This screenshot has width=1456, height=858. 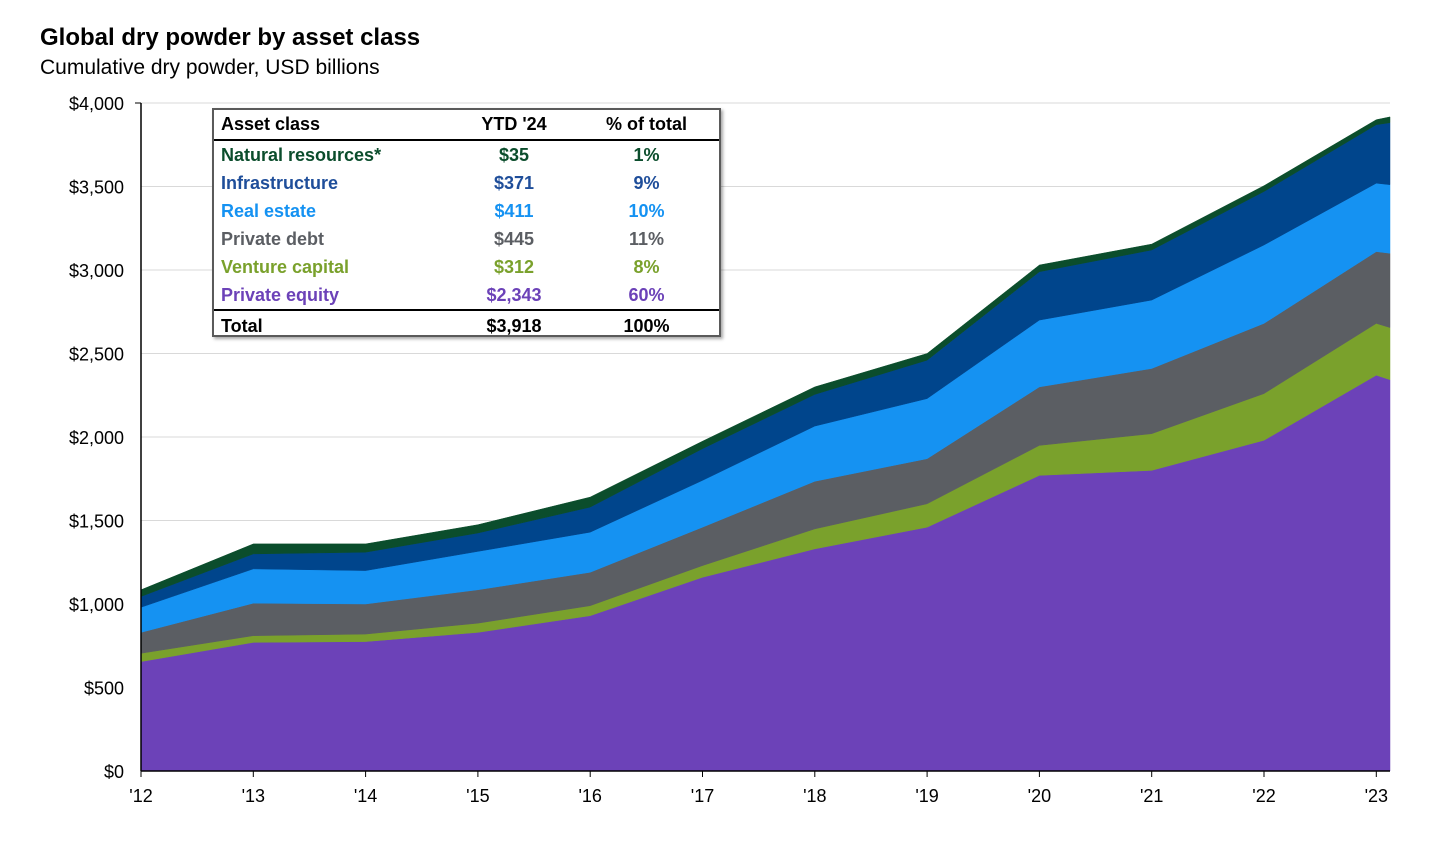 What do you see at coordinates (1263, 796) in the screenshot?
I see `x-tick-label: '22` at bounding box center [1263, 796].